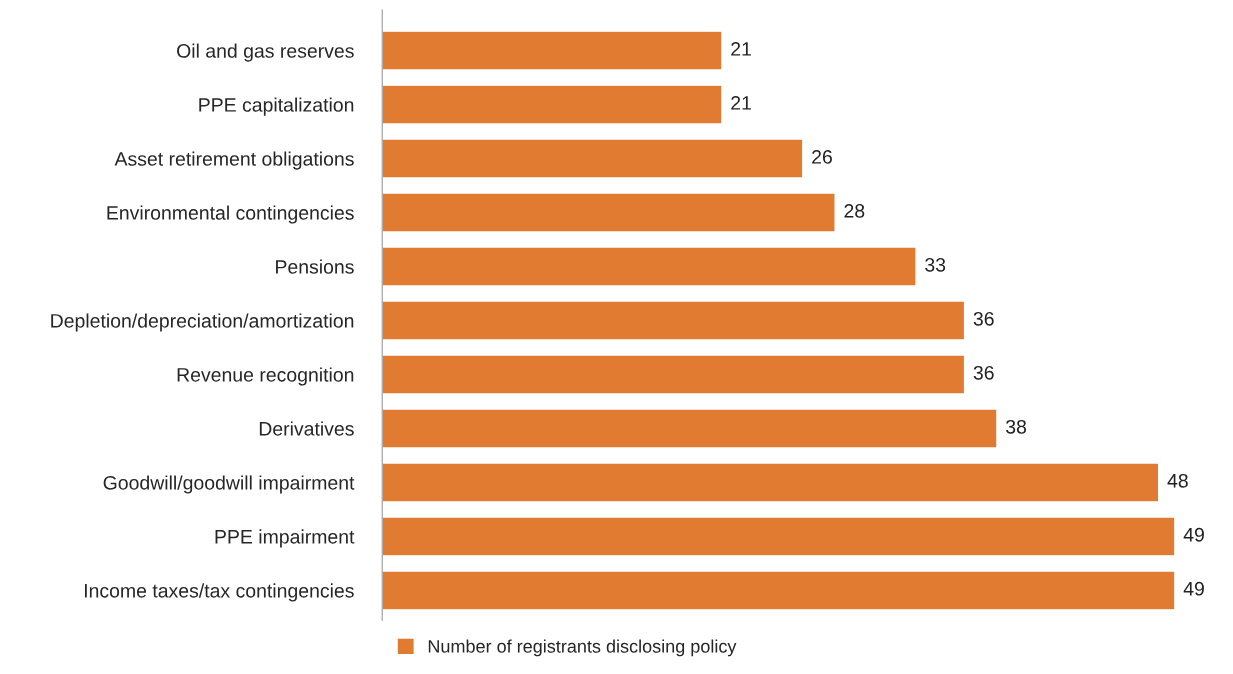 Image resolution: width=1233 pixels, height=674 pixels. I want to click on y-tick-label: Revenue recognition, so click(265, 376).